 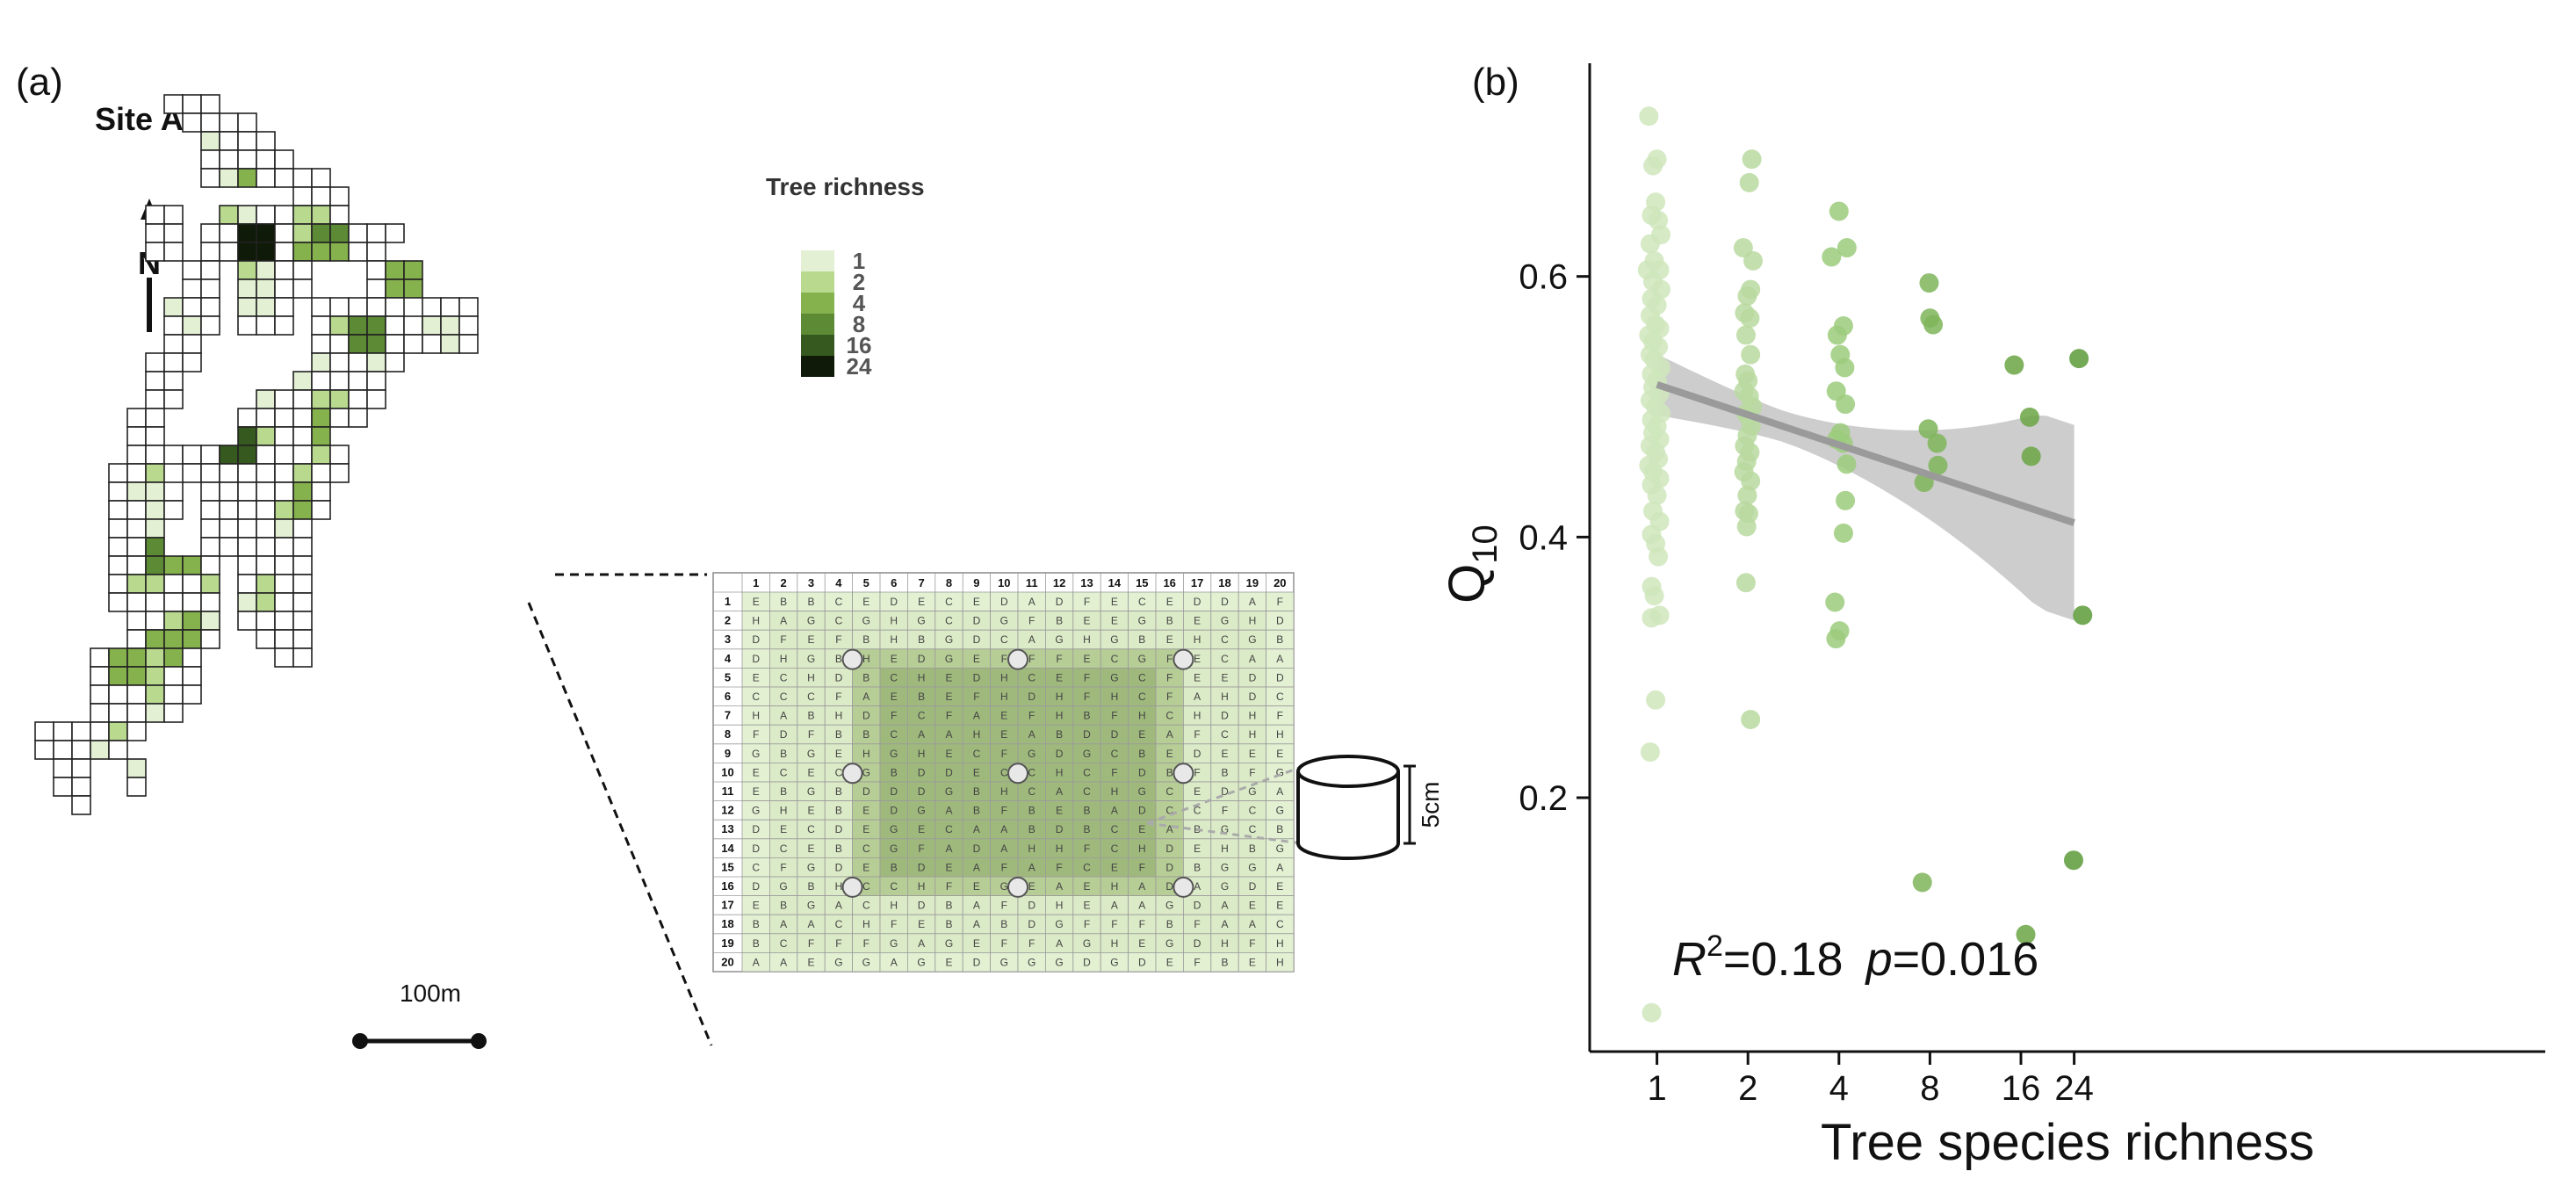 What do you see at coordinates (1879, 960) in the screenshot?
I see `p-letter: p` at bounding box center [1879, 960].